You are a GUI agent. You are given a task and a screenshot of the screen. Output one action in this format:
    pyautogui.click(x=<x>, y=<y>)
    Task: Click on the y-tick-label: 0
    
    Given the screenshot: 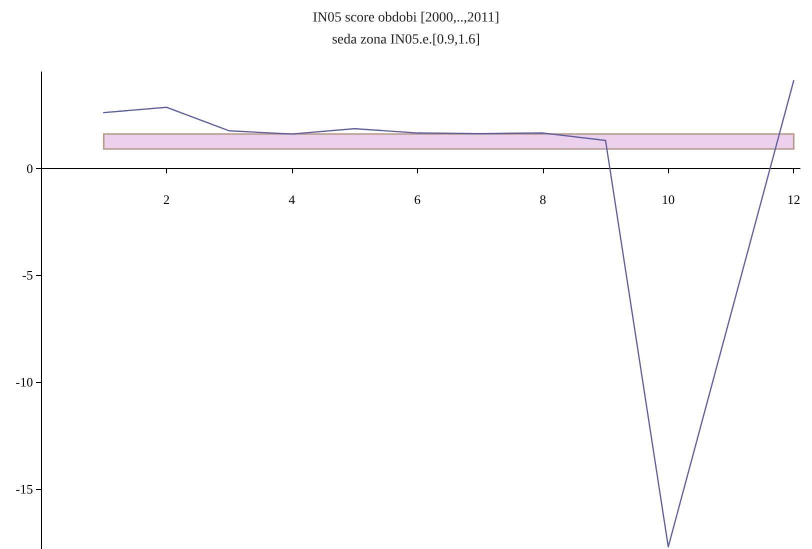 What is the action you would take?
    pyautogui.click(x=29, y=168)
    